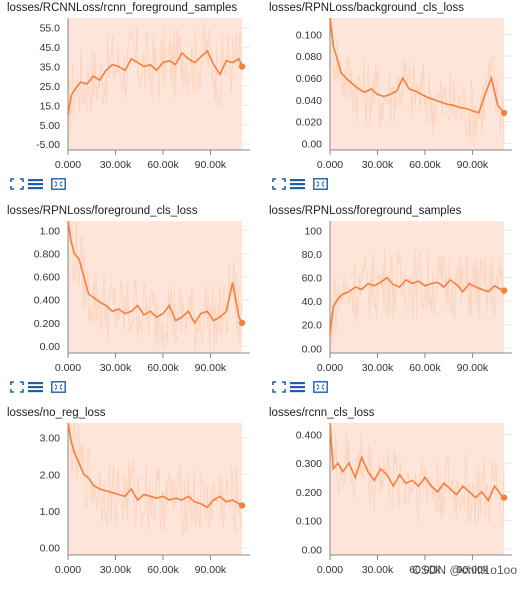  I want to click on y-tick-label: 3.00, so click(50, 439).